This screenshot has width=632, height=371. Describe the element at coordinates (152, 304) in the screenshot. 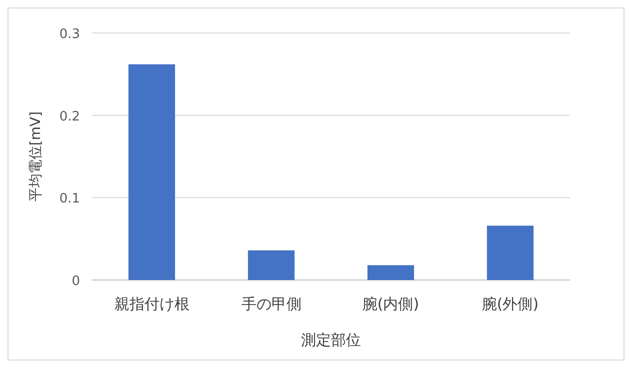

I see `x-tick-label: 親指付け根` at that location.